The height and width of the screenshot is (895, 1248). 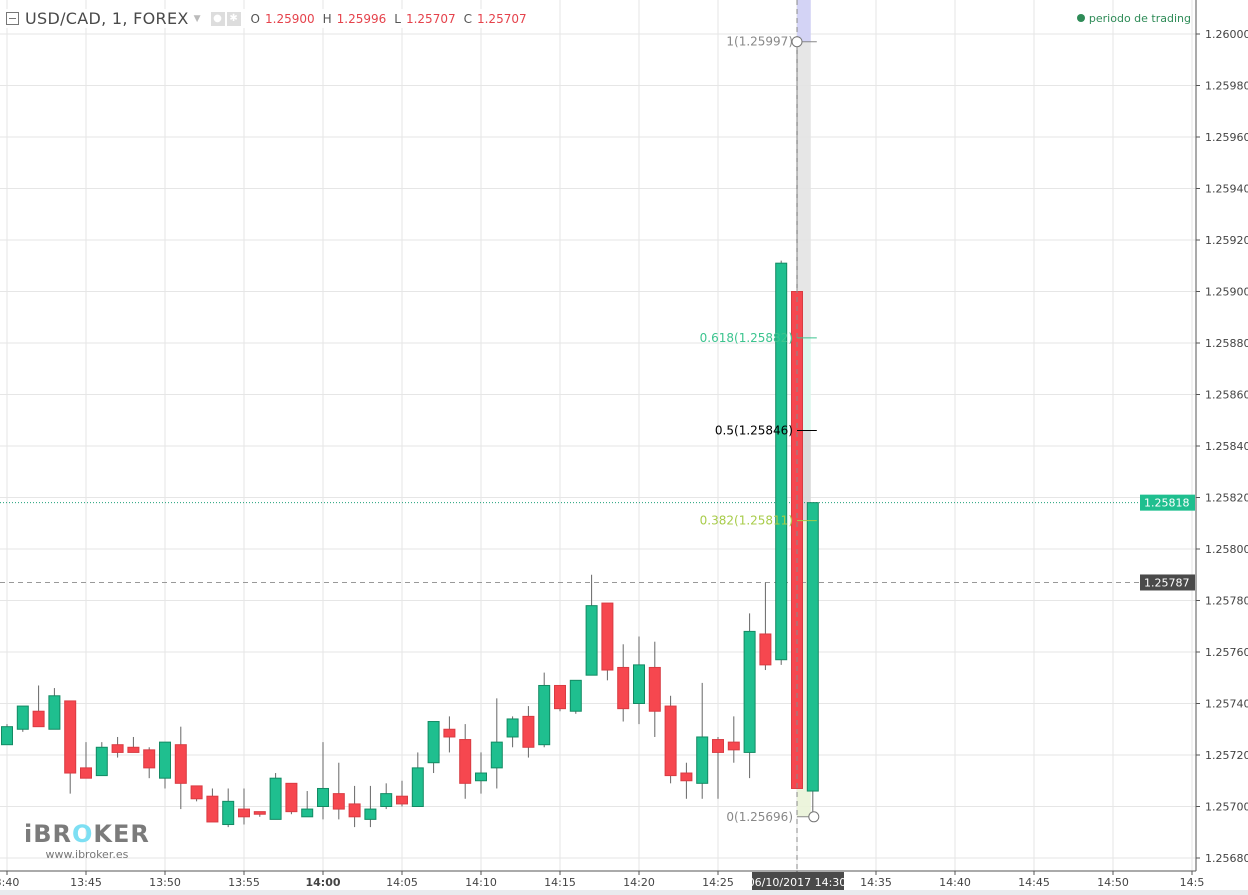 I want to click on last-price-badge: 1.25818, so click(x=1167, y=503).